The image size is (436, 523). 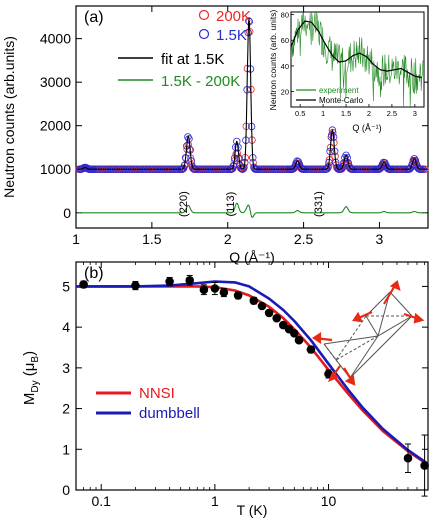 I want to click on x-tick-label: 3, so click(x=380, y=239).